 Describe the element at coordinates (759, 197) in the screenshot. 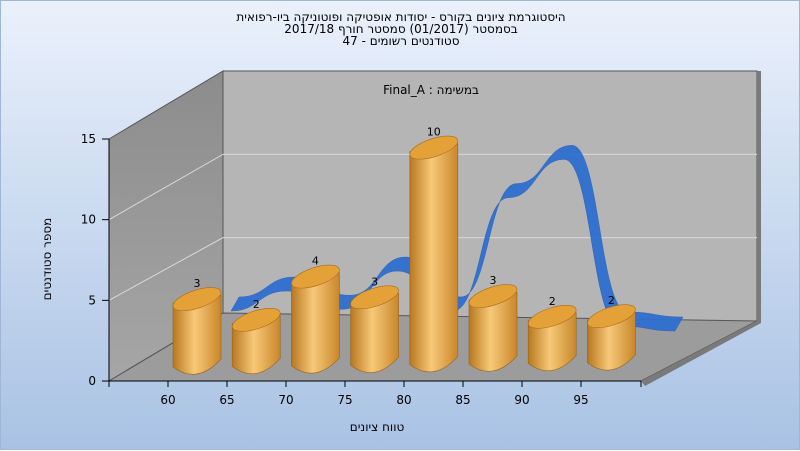

I see `right-edge-shadow` at that location.